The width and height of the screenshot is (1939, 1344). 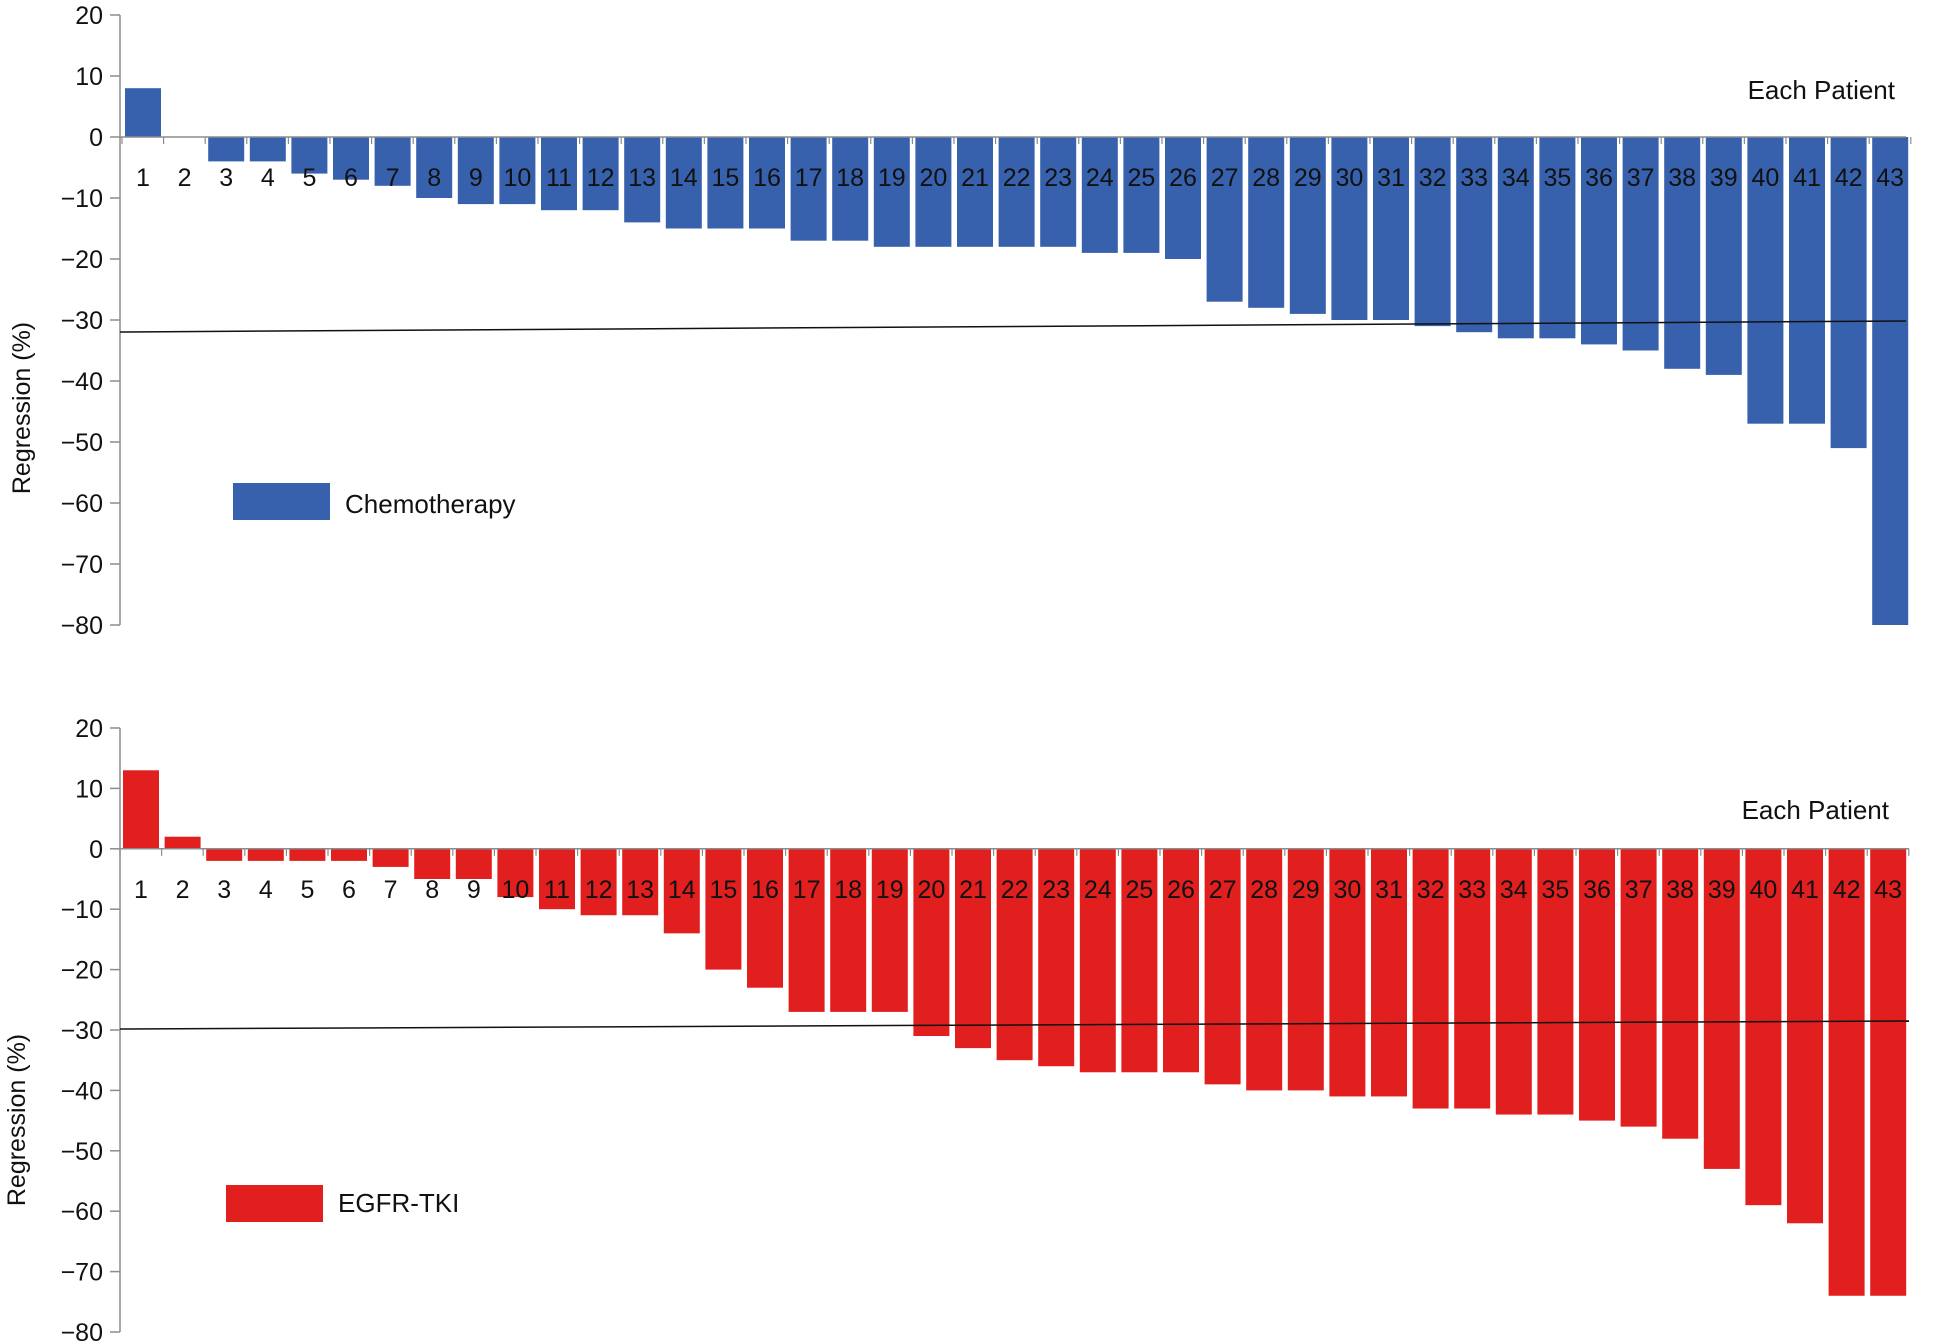 What do you see at coordinates (1183, 178) in the screenshot?
I see `chemo-category-label: 26` at bounding box center [1183, 178].